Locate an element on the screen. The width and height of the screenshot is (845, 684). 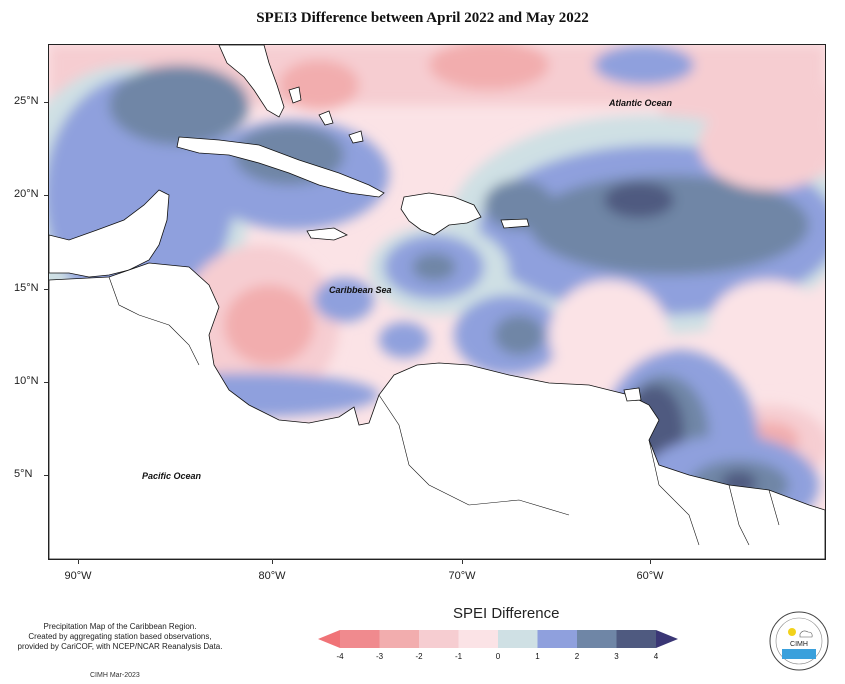
colorbar-tick-label: 0 is located at coordinates (498, 656).